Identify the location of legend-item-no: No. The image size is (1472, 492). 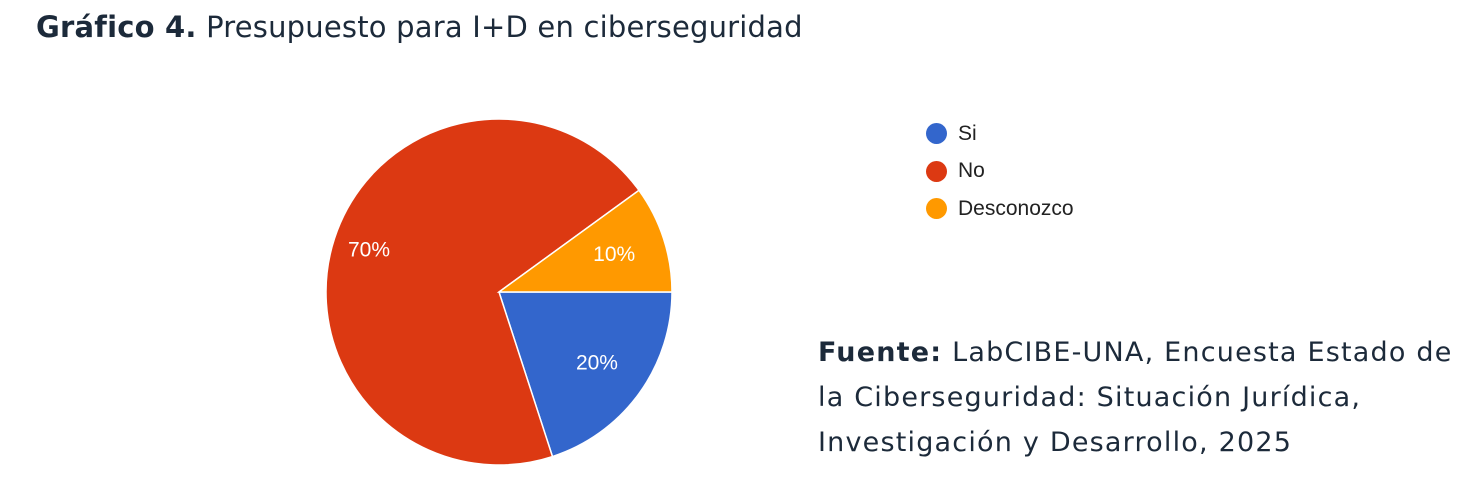
(1000, 172).